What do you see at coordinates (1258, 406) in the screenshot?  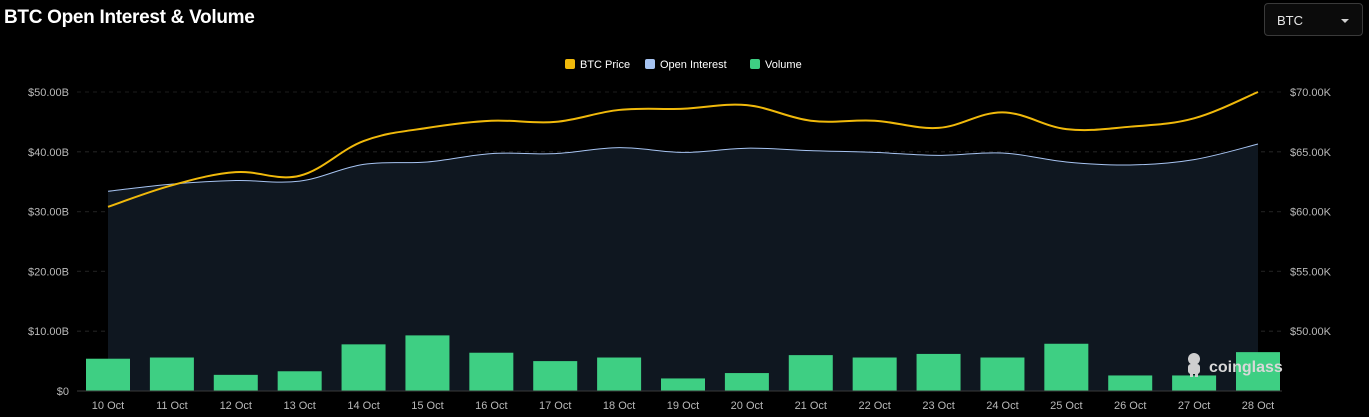 I see `x-tick-label: 28 Oct` at bounding box center [1258, 406].